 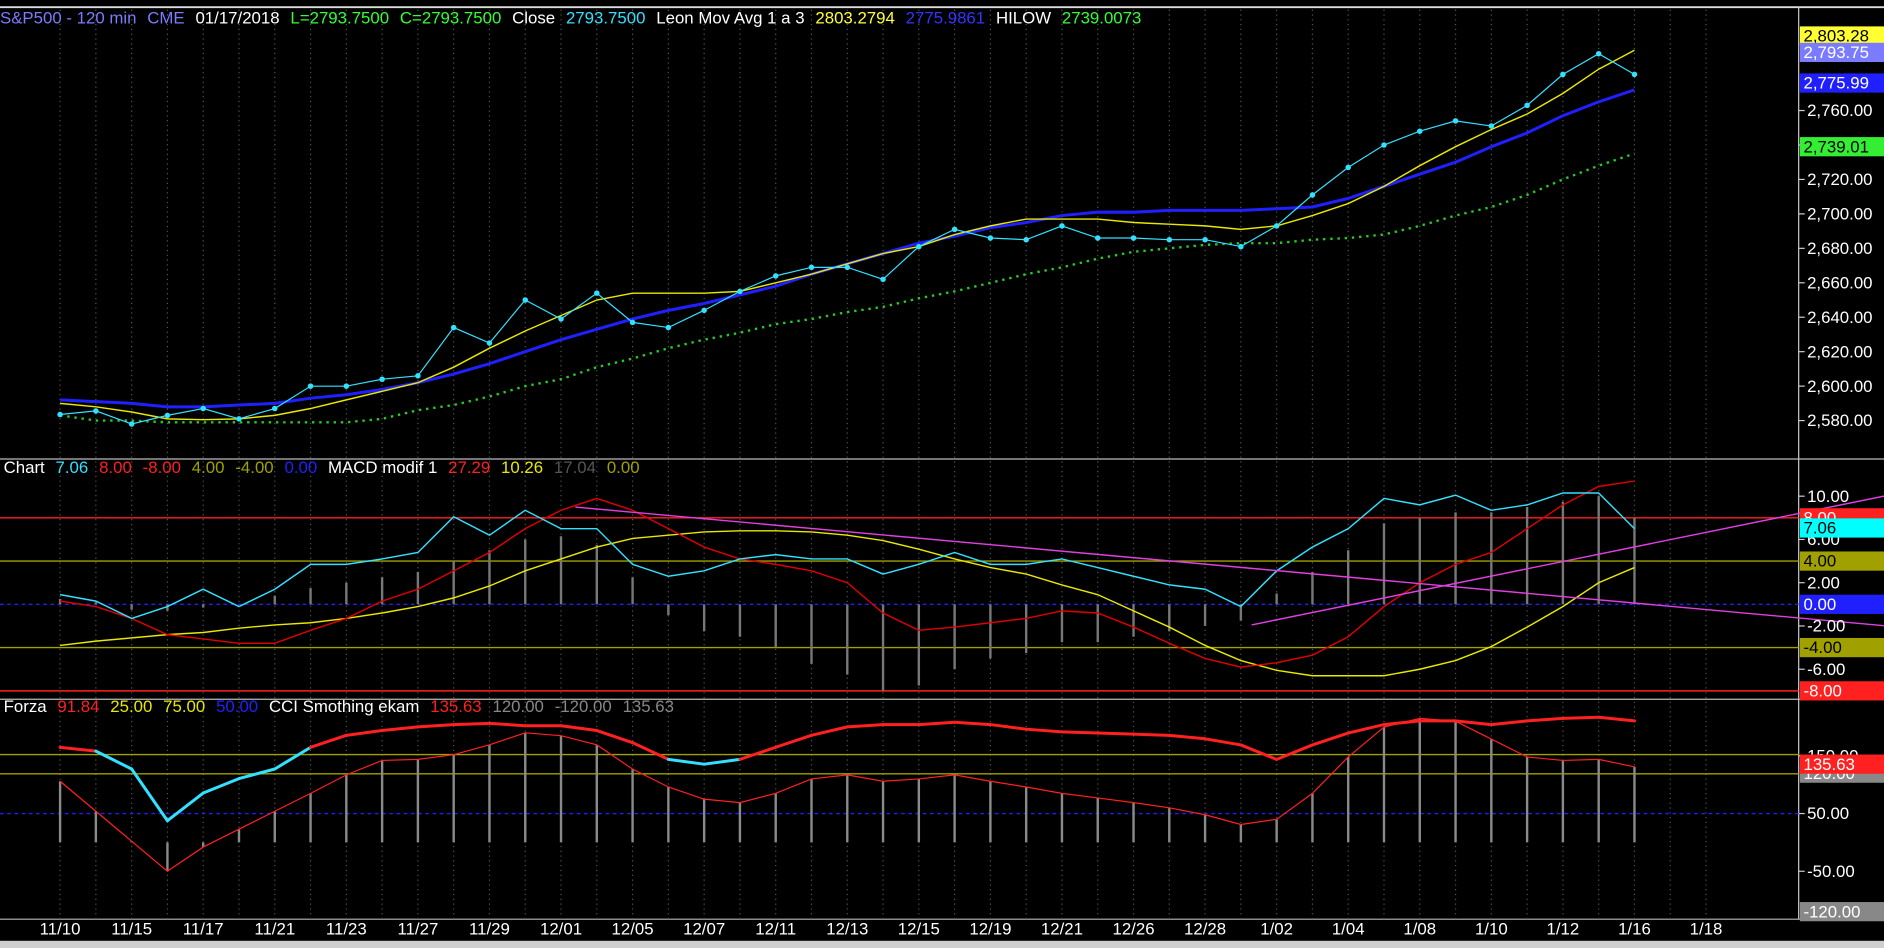 I want to click on header-text: 4.00, so click(x=208, y=467).